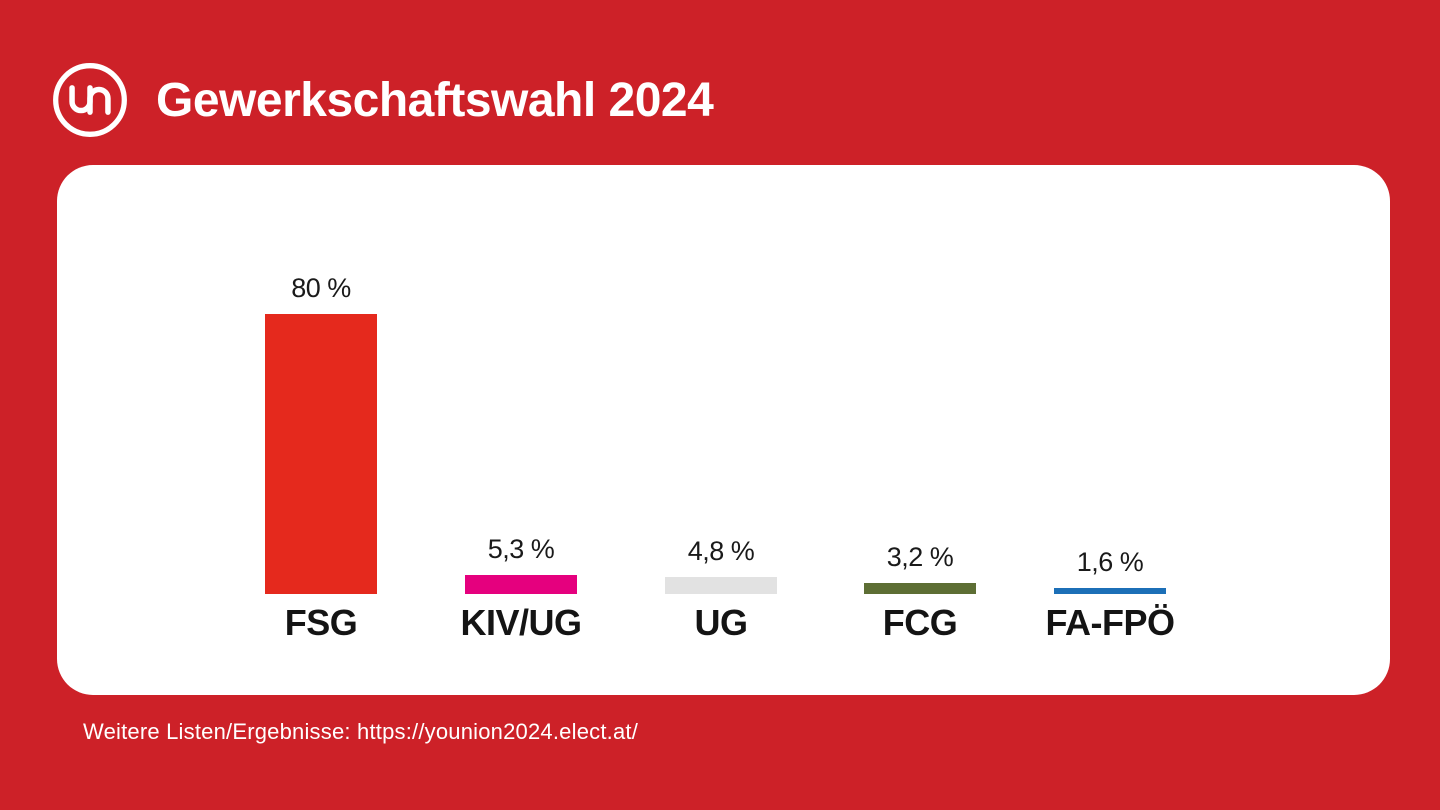 Image resolution: width=1440 pixels, height=810 pixels. Describe the element at coordinates (521, 549) in the screenshot. I see `bar-value-label: 5,3 %` at that location.